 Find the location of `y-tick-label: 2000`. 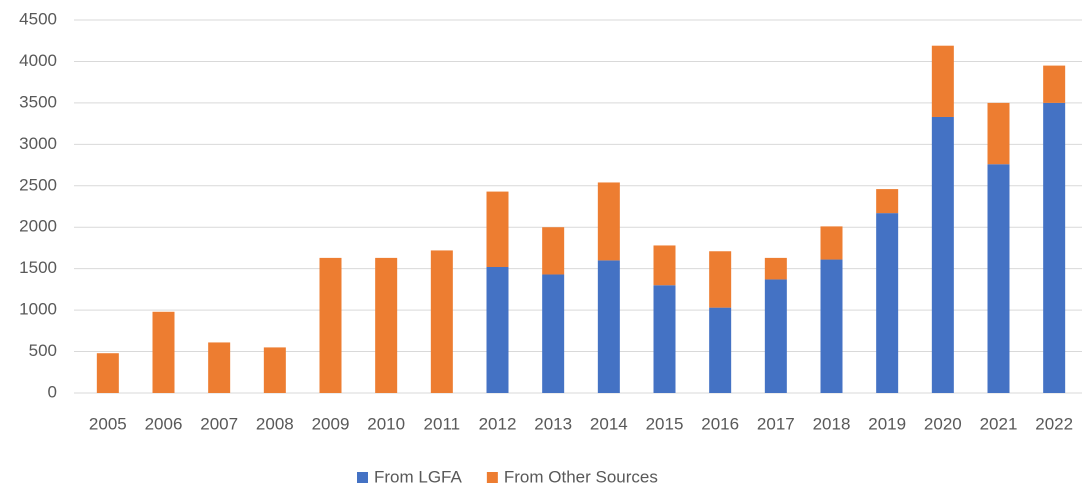

y-tick-label: 2000 is located at coordinates (38, 226).